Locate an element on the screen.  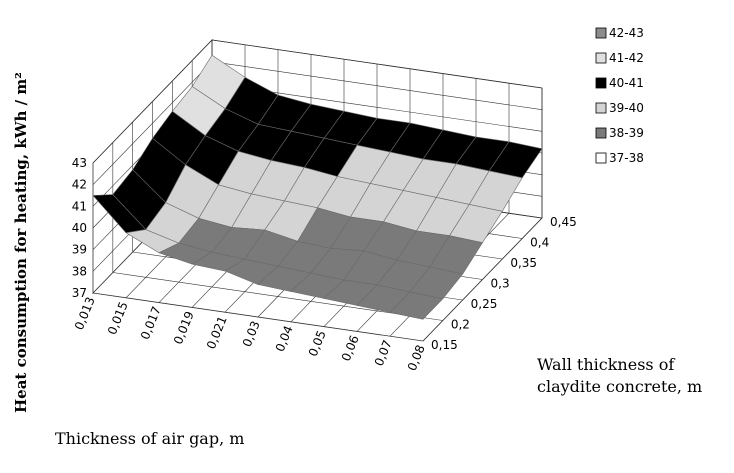
legend-label: 42-43 is located at coordinates (626, 33).